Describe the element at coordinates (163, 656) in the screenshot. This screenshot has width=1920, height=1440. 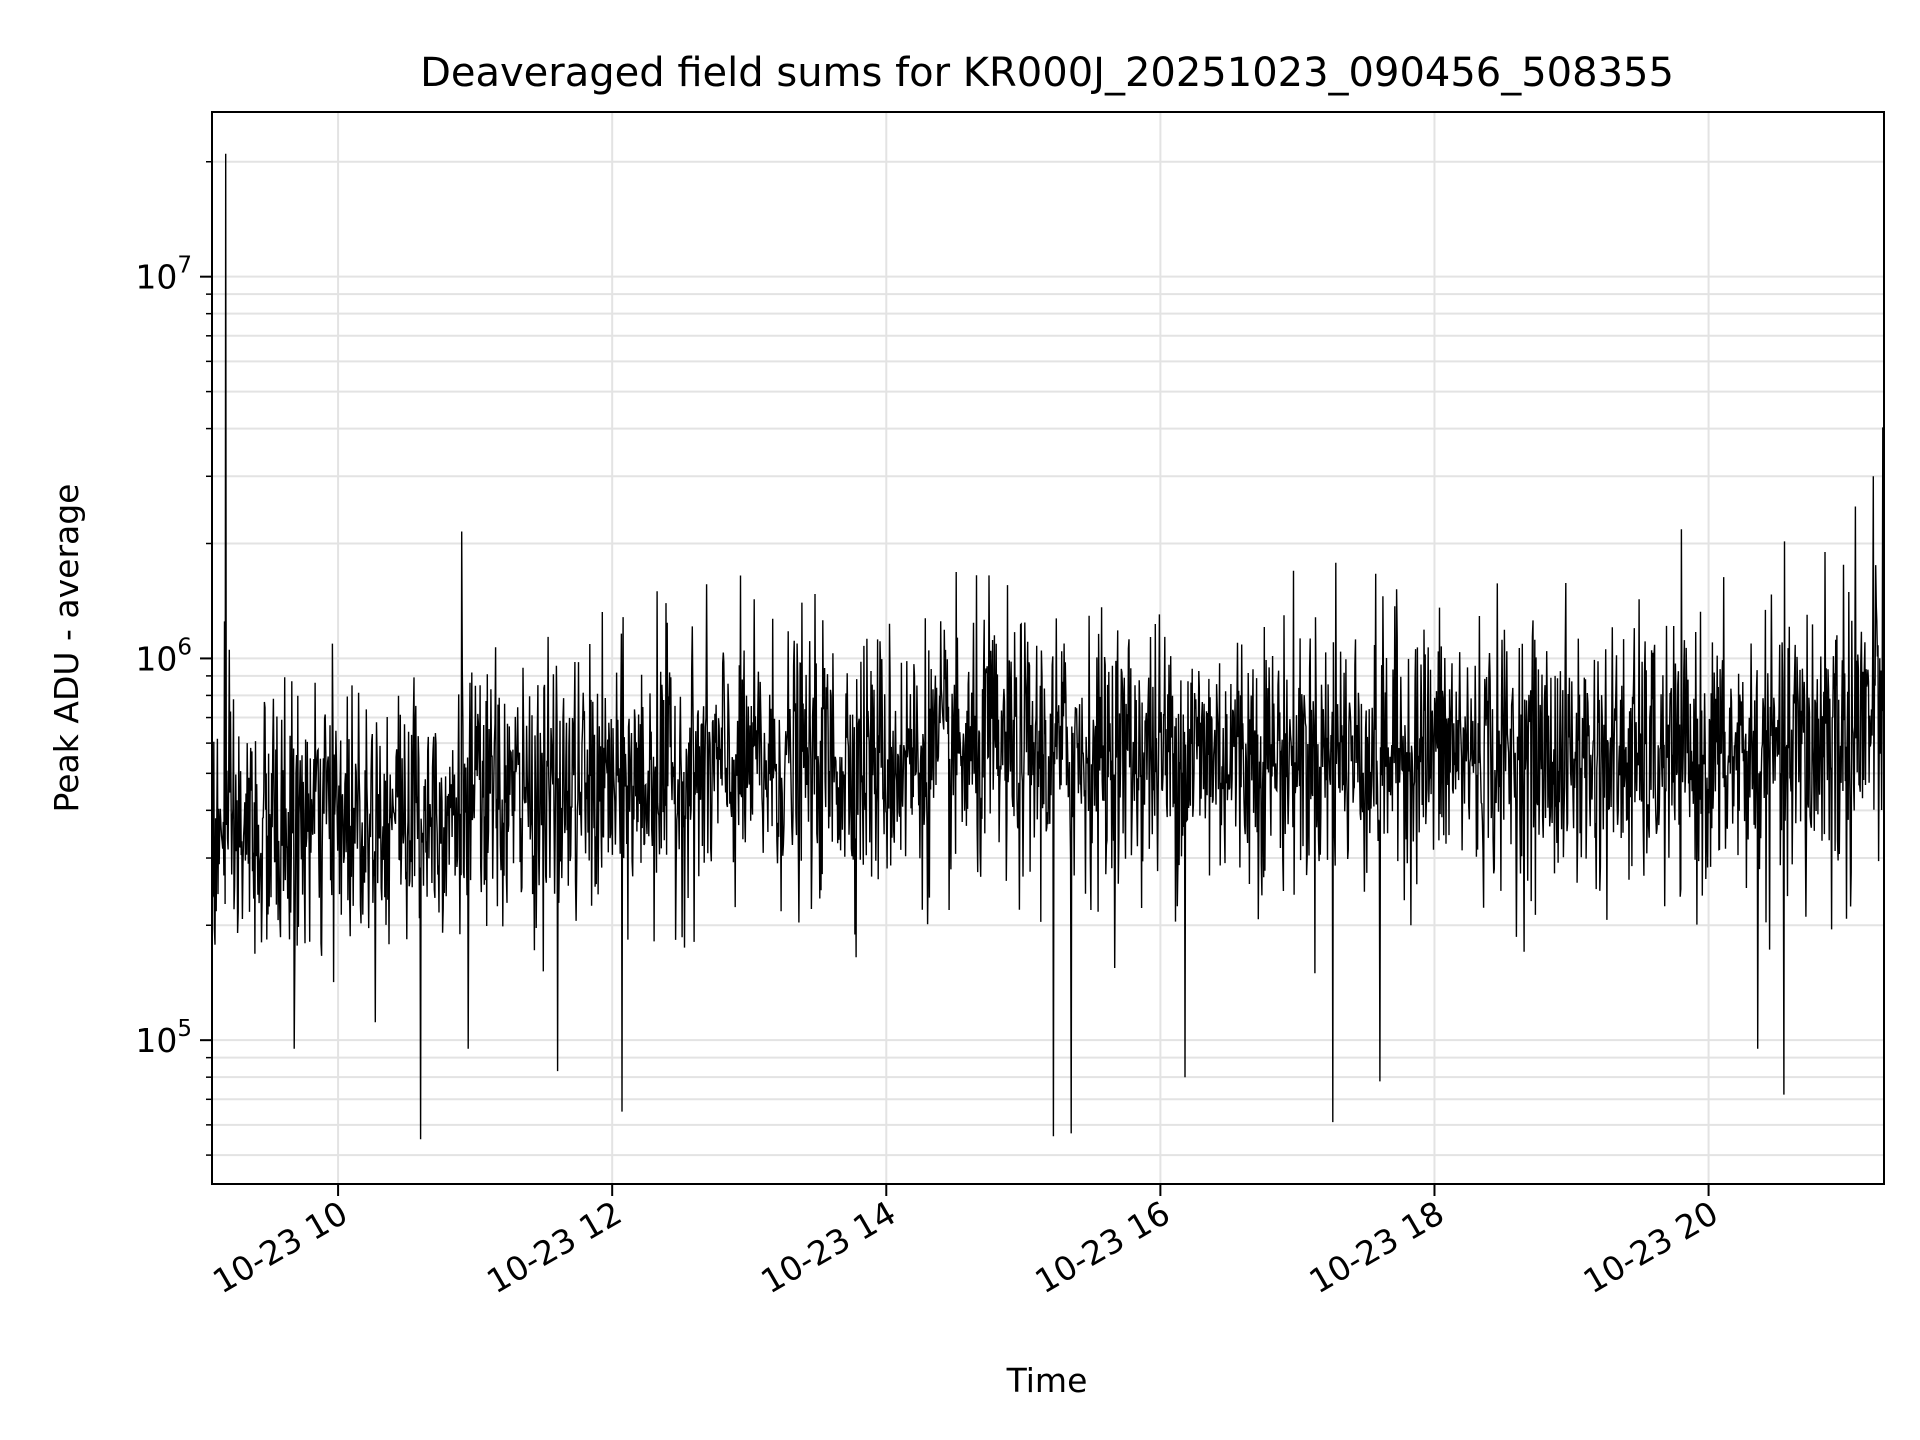
I see `y-tick-label: 10⁶` at that location.